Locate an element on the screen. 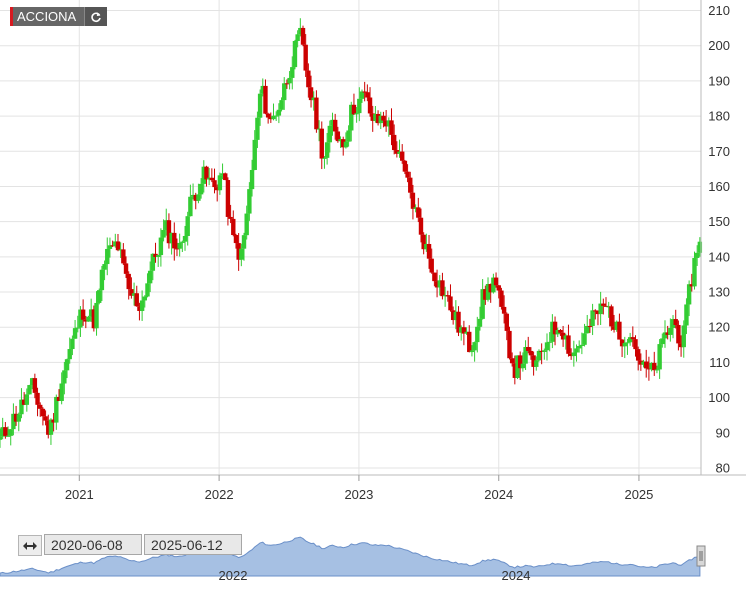 The image size is (746, 589). x-tick-label: 2025 is located at coordinates (638, 494).